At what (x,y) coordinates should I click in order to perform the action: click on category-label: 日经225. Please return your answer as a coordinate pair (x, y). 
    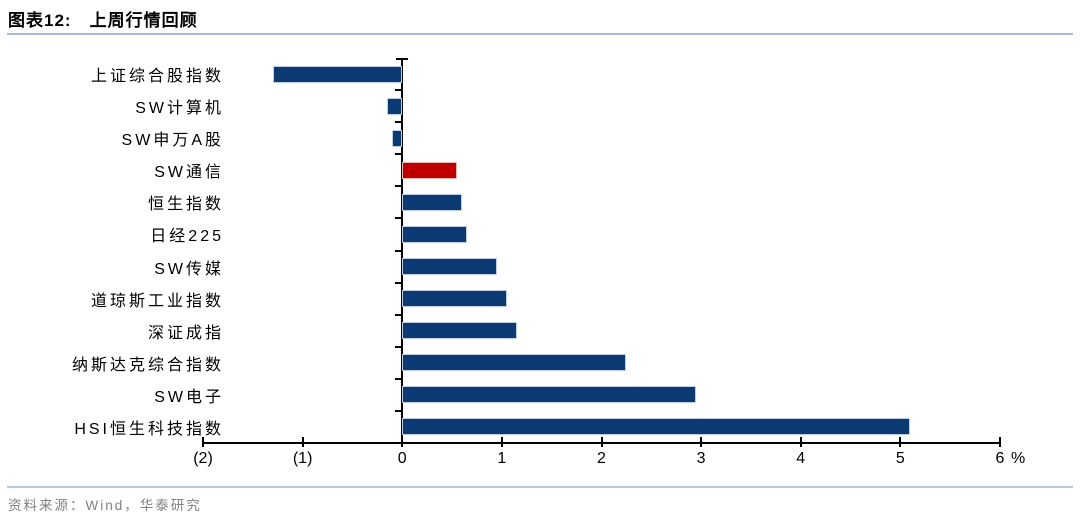
    Looking at the image, I should click on (187, 237).